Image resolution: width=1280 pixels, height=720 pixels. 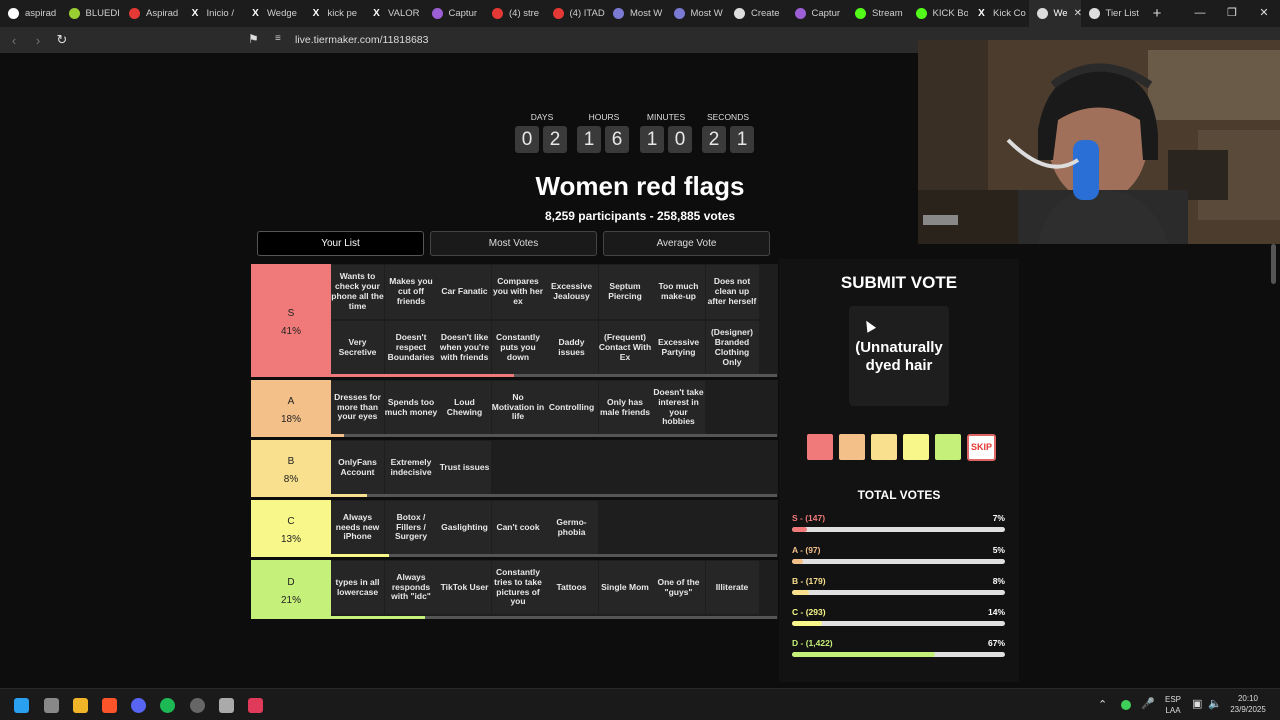 What do you see at coordinates (109, 705) in the screenshot?
I see `brave-browser-icon` at bounding box center [109, 705].